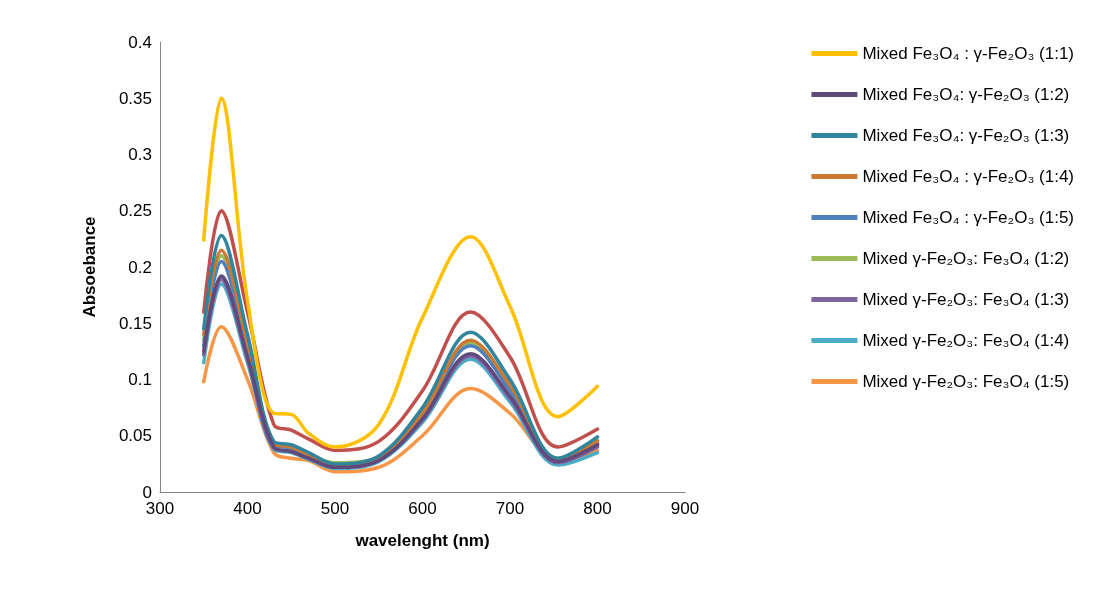 The width and height of the screenshot is (1099, 615). What do you see at coordinates (966, 135) in the screenshot?
I see `legend-label: Mixed Fe₃O₄: γ-Fe₂O₃ (1:3)` at bounding box center [966, 135].